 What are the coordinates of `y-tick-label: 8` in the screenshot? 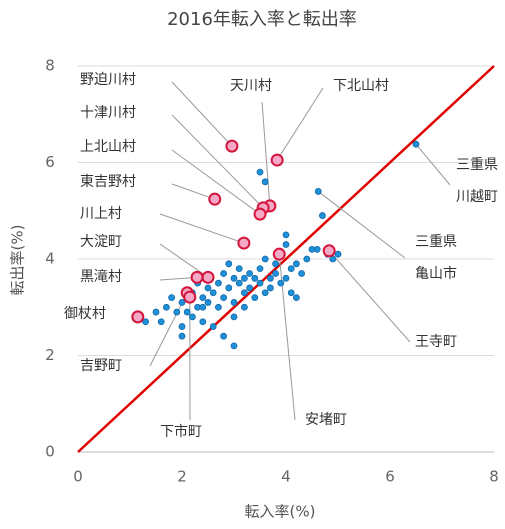 It's located at (50, 66).